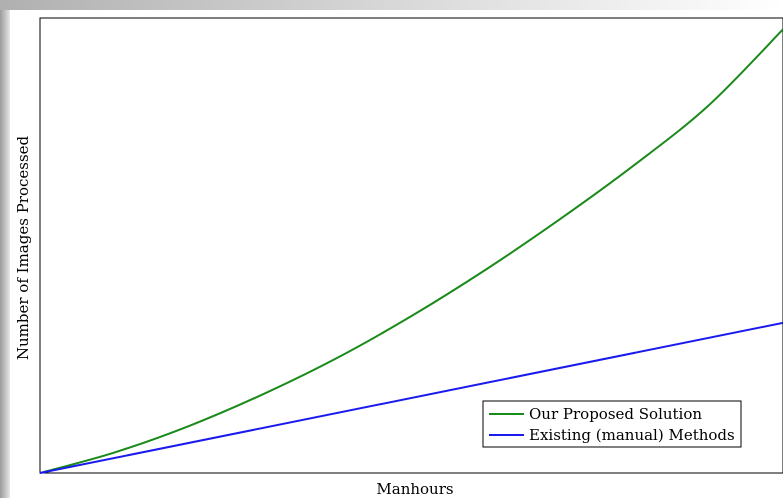 The height and width of the screenshot is (498, 783). What do you see at coordinates (414, 489) in the screenshot?
I see `x-axis-label: Manhours` at bounding box center [414, 489].